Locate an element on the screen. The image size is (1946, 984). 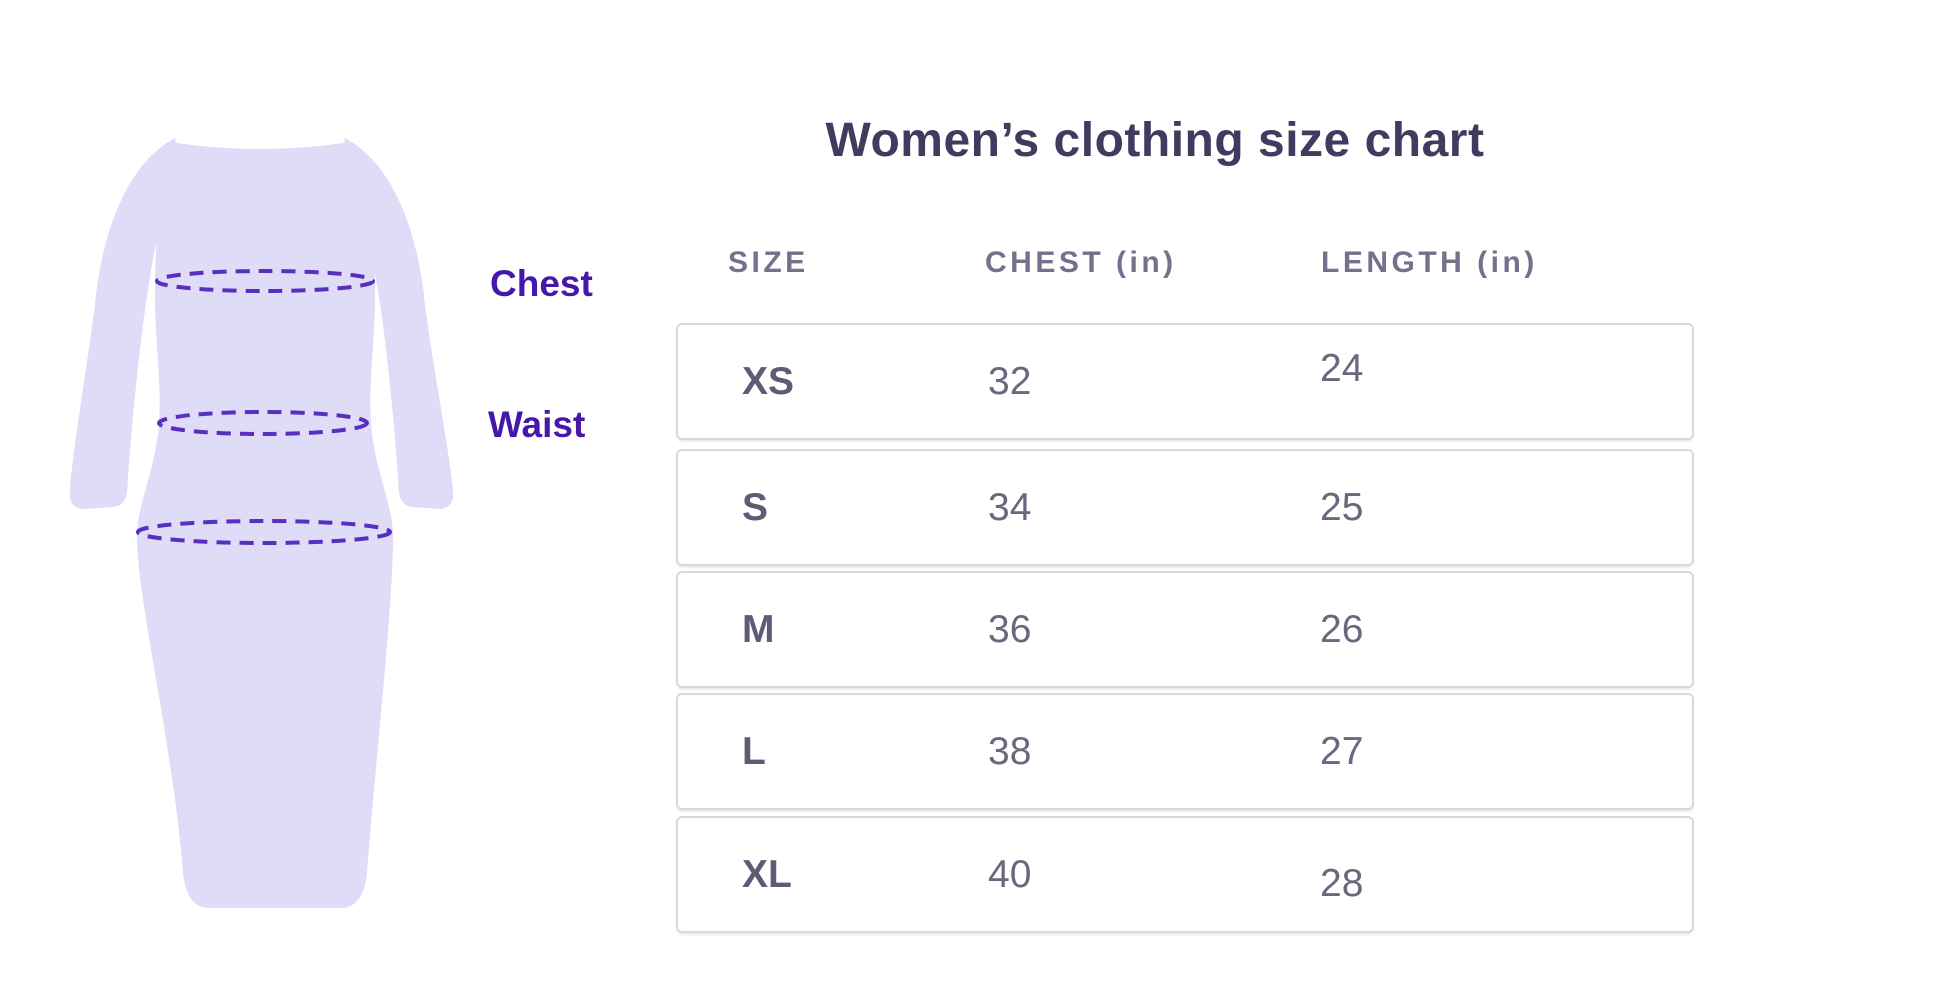
length-value: 25 is located at coordinates (1342, 507).